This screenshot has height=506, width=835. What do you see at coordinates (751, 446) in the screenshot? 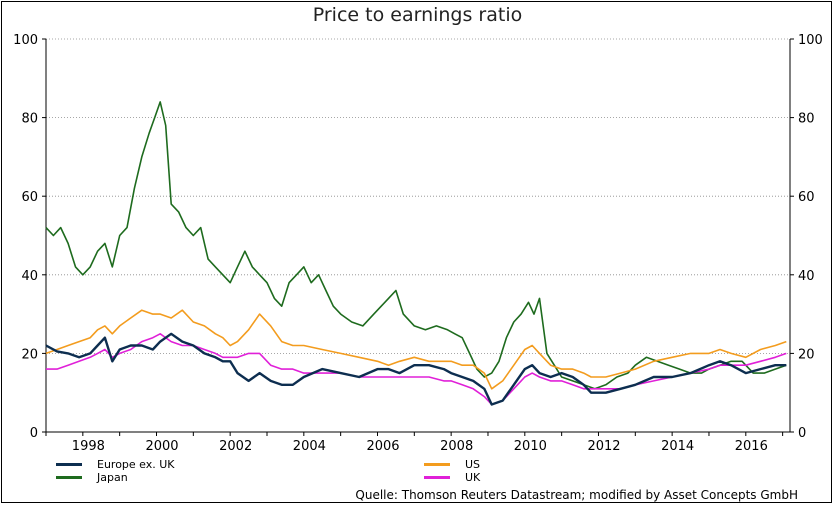
I see `x-tick-label: 2016` at bounding box center [751, 446].